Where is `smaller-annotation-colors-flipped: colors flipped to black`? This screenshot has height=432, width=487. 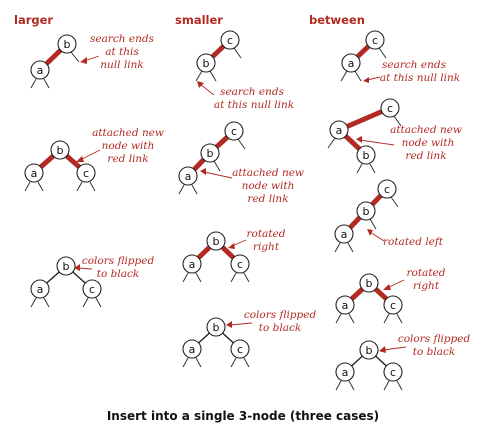
smaller-annotation-colors-flipped: colors flipped to black is located at coordinates (271, 321).